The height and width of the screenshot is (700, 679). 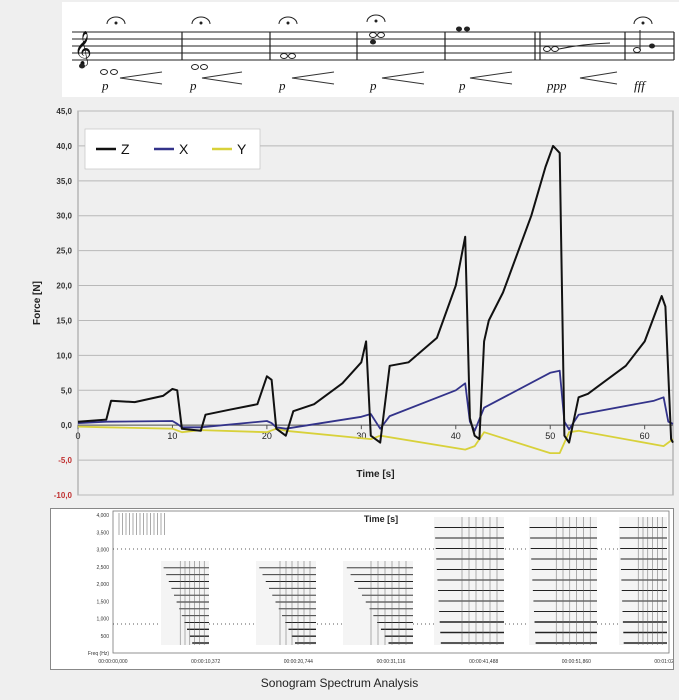 I want to click on x-tick-label: 50, so click(x=550, y=436).